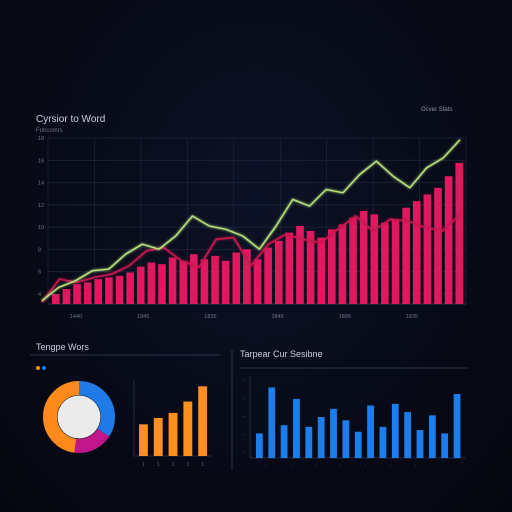  I want to click on main-y-tick-label: 12, so click(41, 206).